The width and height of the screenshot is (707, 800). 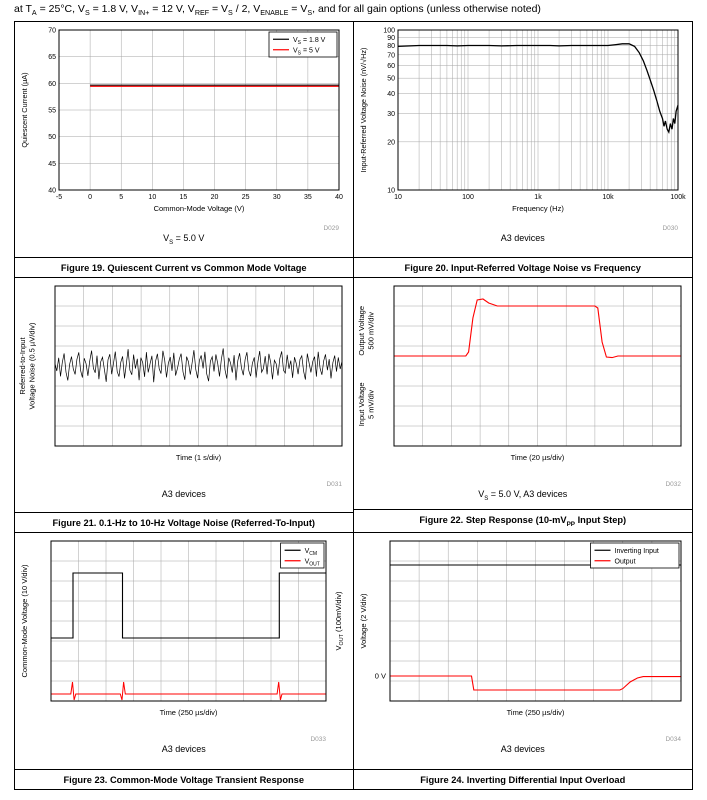 I want to click on svg-text: D034, so click(x=674, y=739).